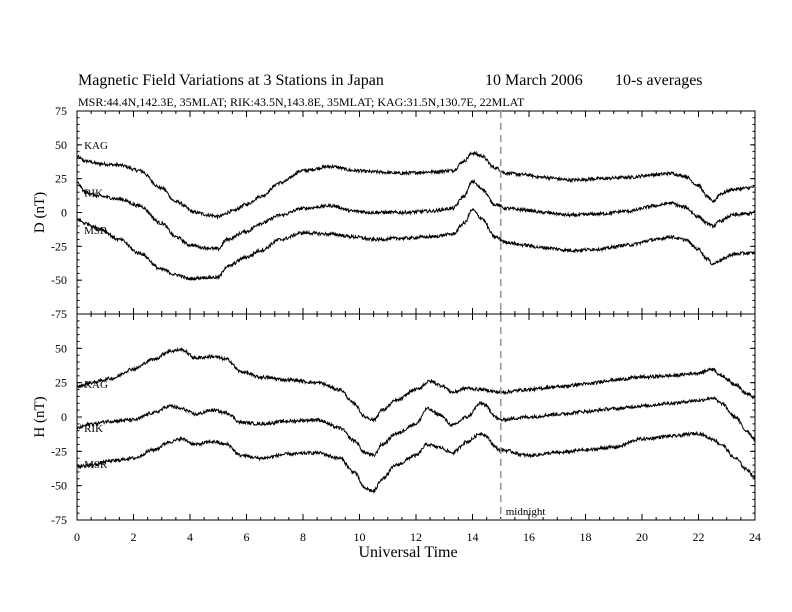 The height and width of the screenshot is (612, 792). What do you see at coordinates (473, 537) in the screenshot?
I see `x-tick-label: 14` at bounding box center [473, 537].